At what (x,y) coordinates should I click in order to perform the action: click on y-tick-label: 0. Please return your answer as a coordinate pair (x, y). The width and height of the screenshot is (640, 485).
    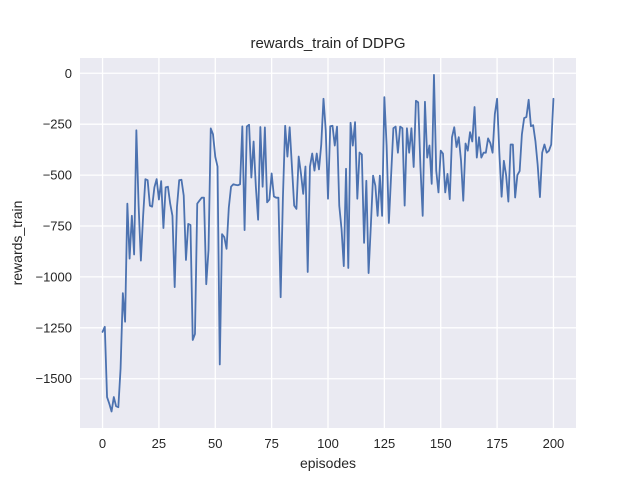
    Looking at the image, I should click on (68, 73).